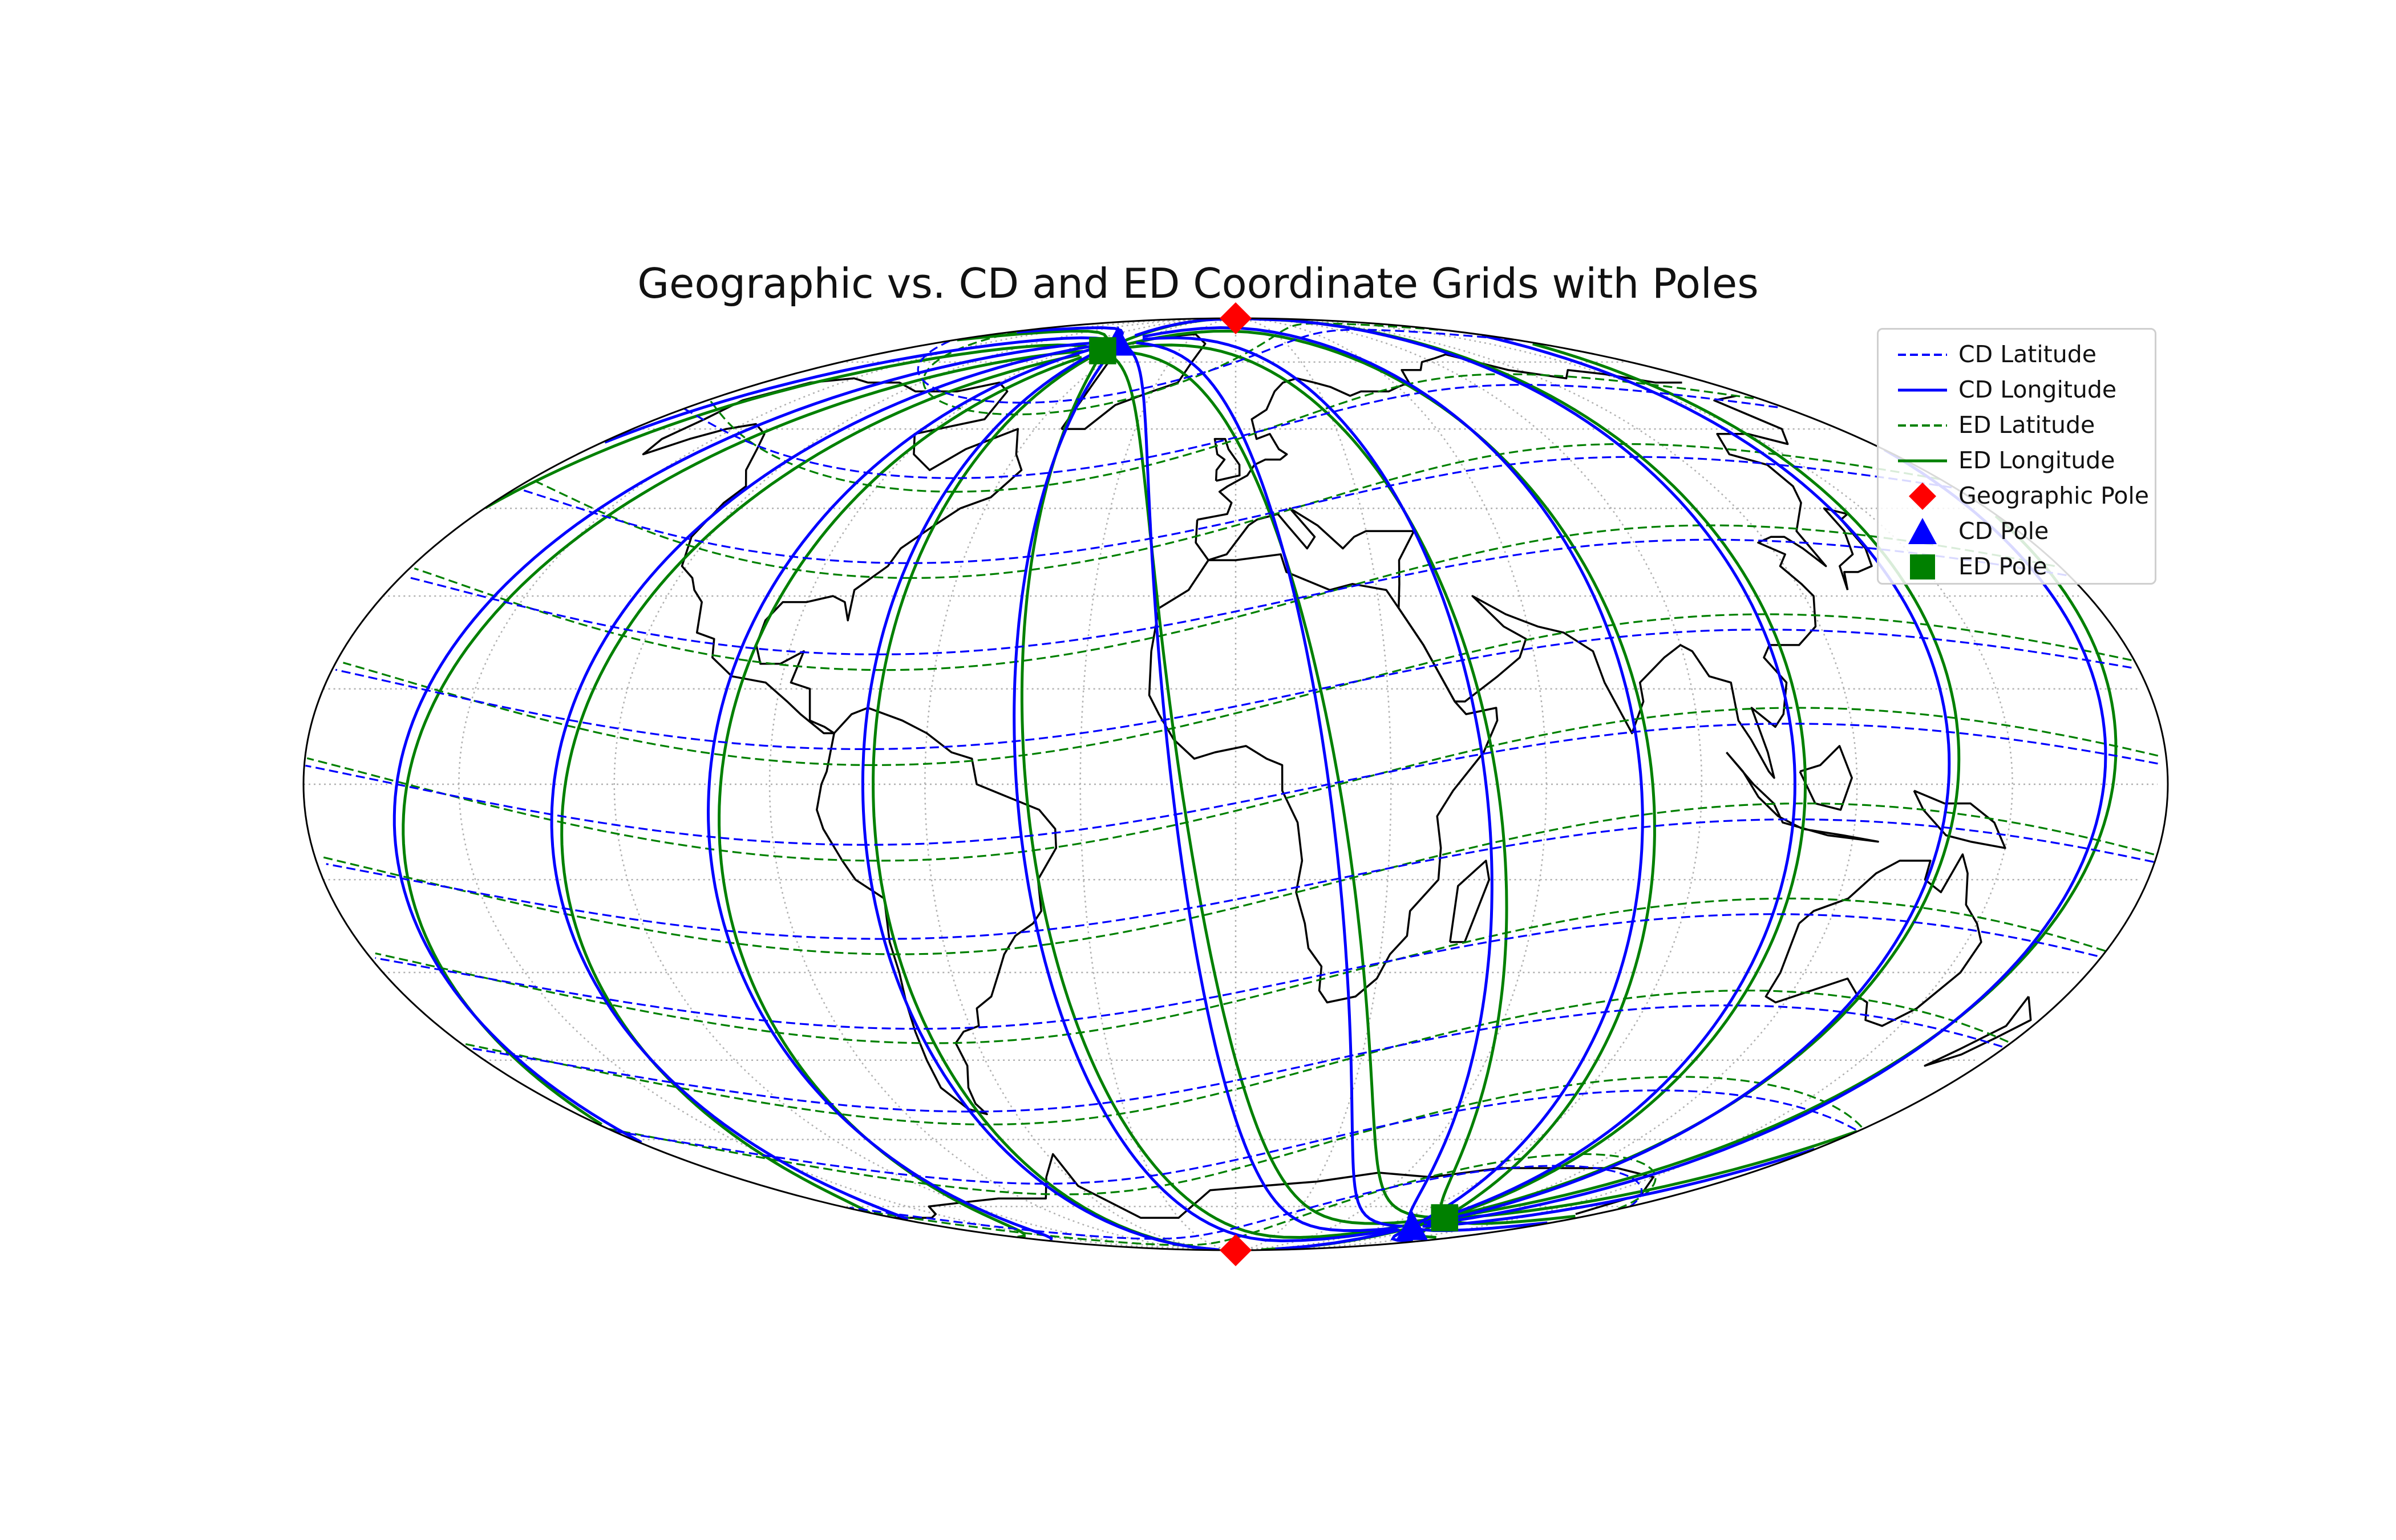  What do you see at coordinates (1445, 1218) in the screenshot?
I see `ed-south-pole-marker` at bounding box center [1445, 1218].